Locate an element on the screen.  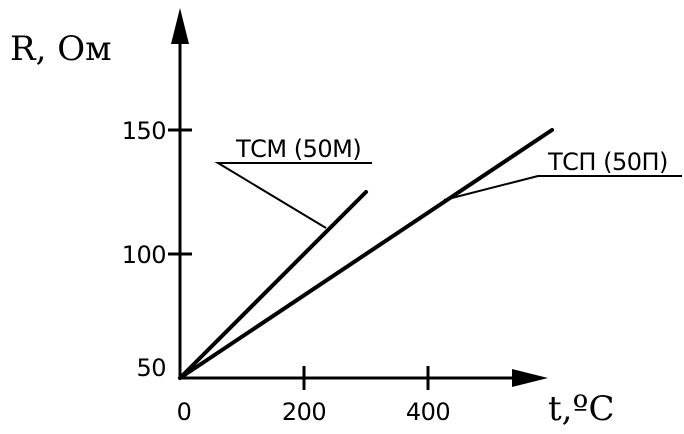
series-label-tsm: ТСМ (50М) is located at coordinates (298, 149).